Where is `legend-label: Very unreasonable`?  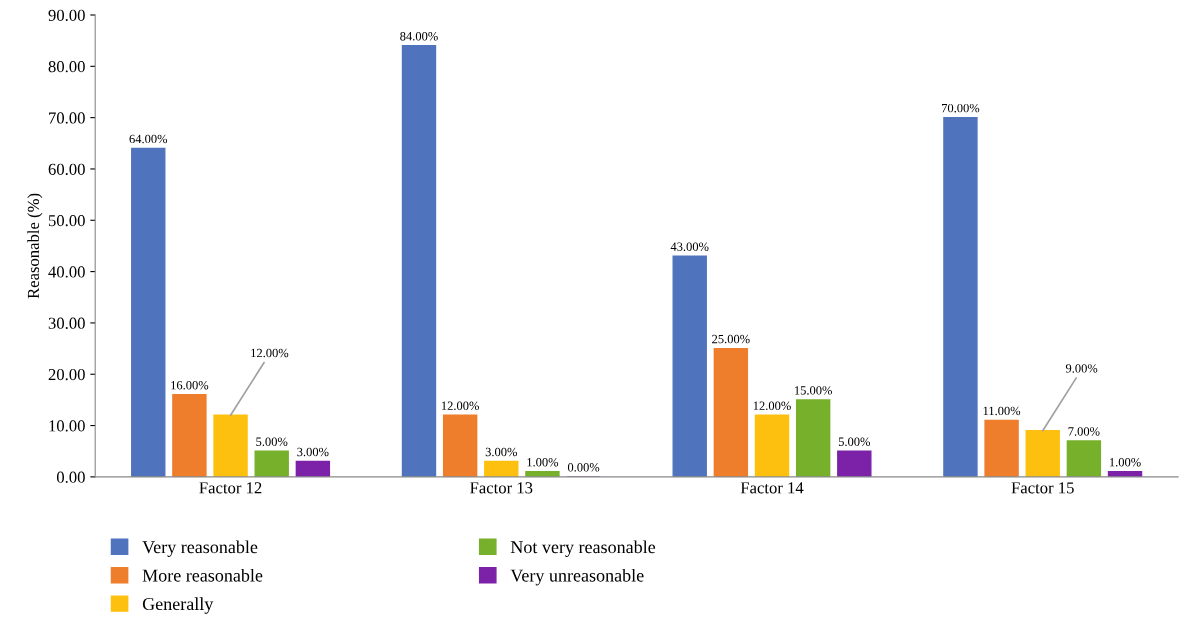
legend-label: Very unreasonable is located at coordinates (577, 577).